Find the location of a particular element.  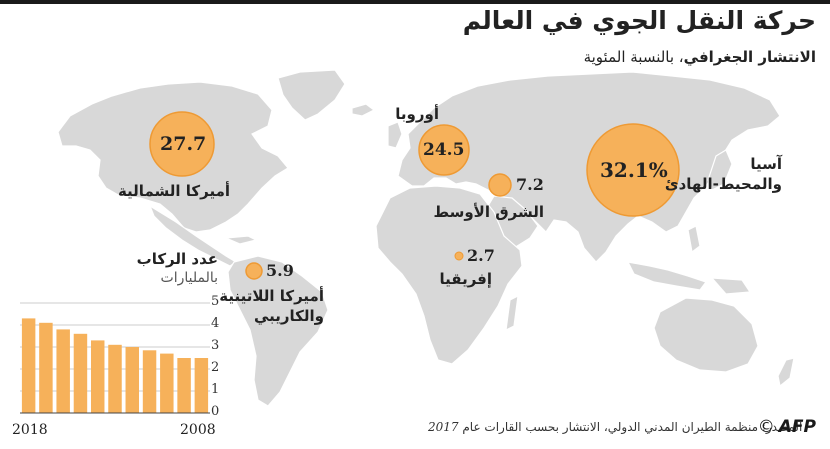

chart-unit: بالمليارات is located at coordinates (189, 278).